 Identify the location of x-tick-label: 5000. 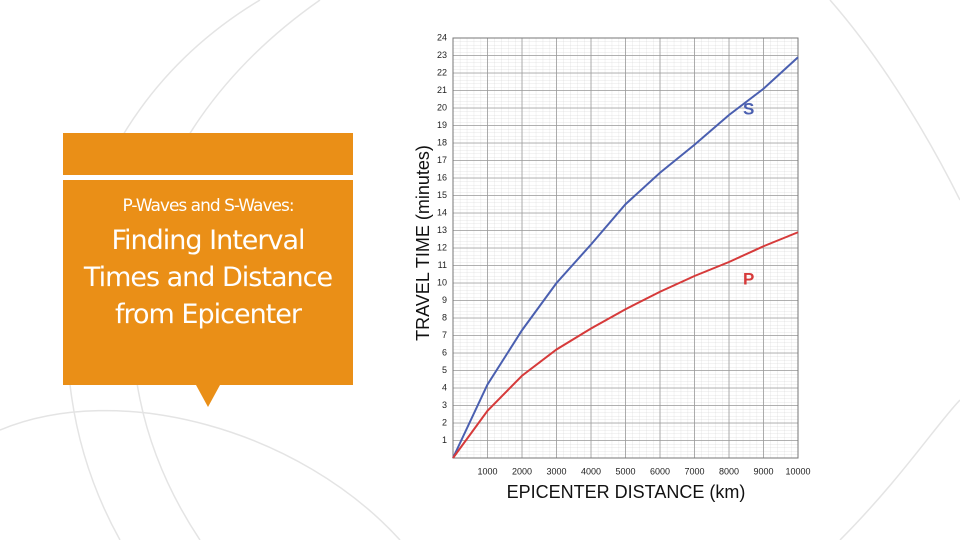
(625, 471).